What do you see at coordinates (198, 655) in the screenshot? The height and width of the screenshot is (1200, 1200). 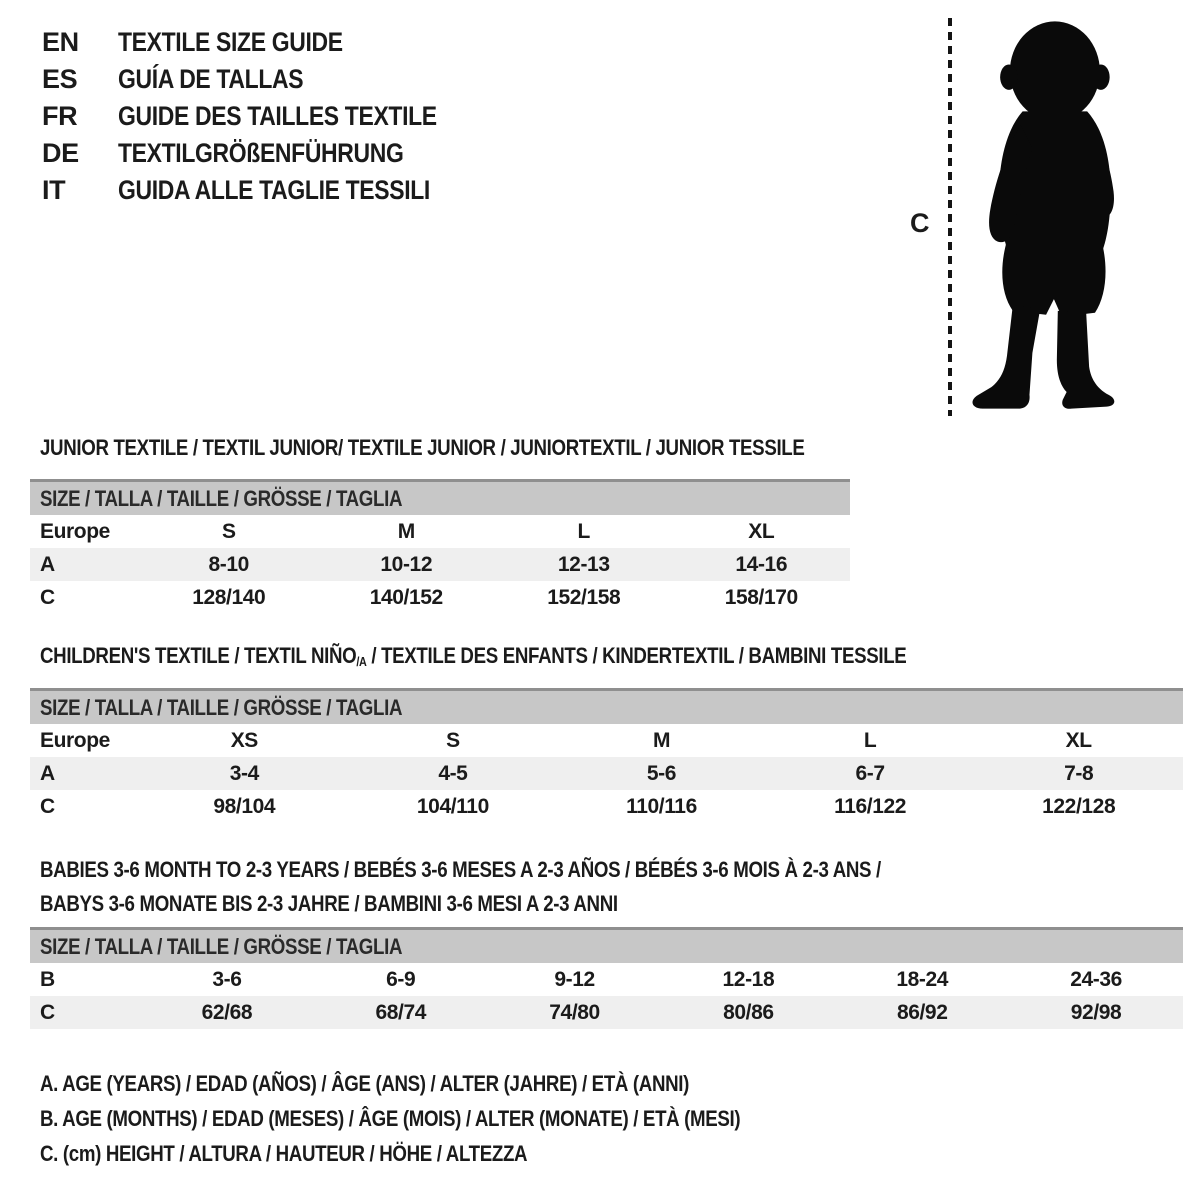 I see `title-part: CHILDREN'S TEXTILE / TEXTIL NIÑO` at bounding box center [198, 655].